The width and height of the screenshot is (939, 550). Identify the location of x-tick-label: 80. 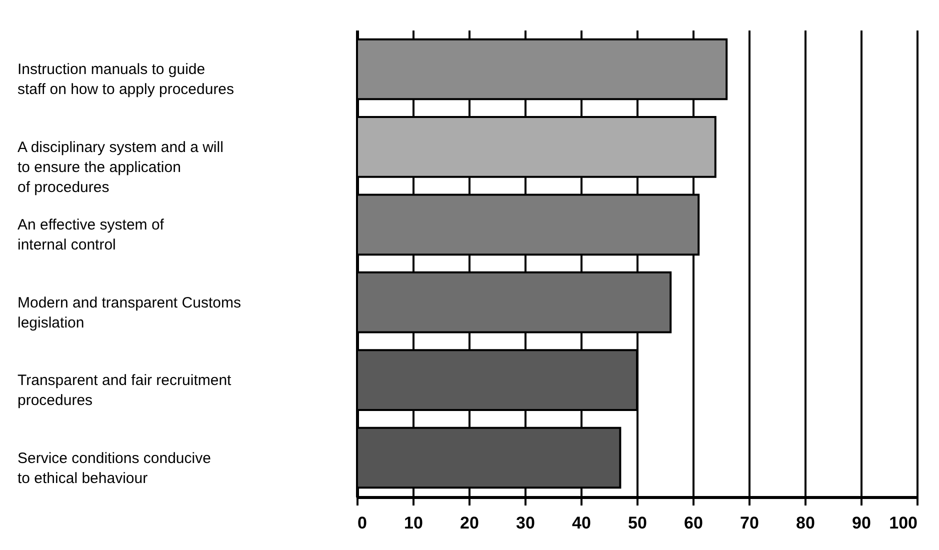
(805, 523).